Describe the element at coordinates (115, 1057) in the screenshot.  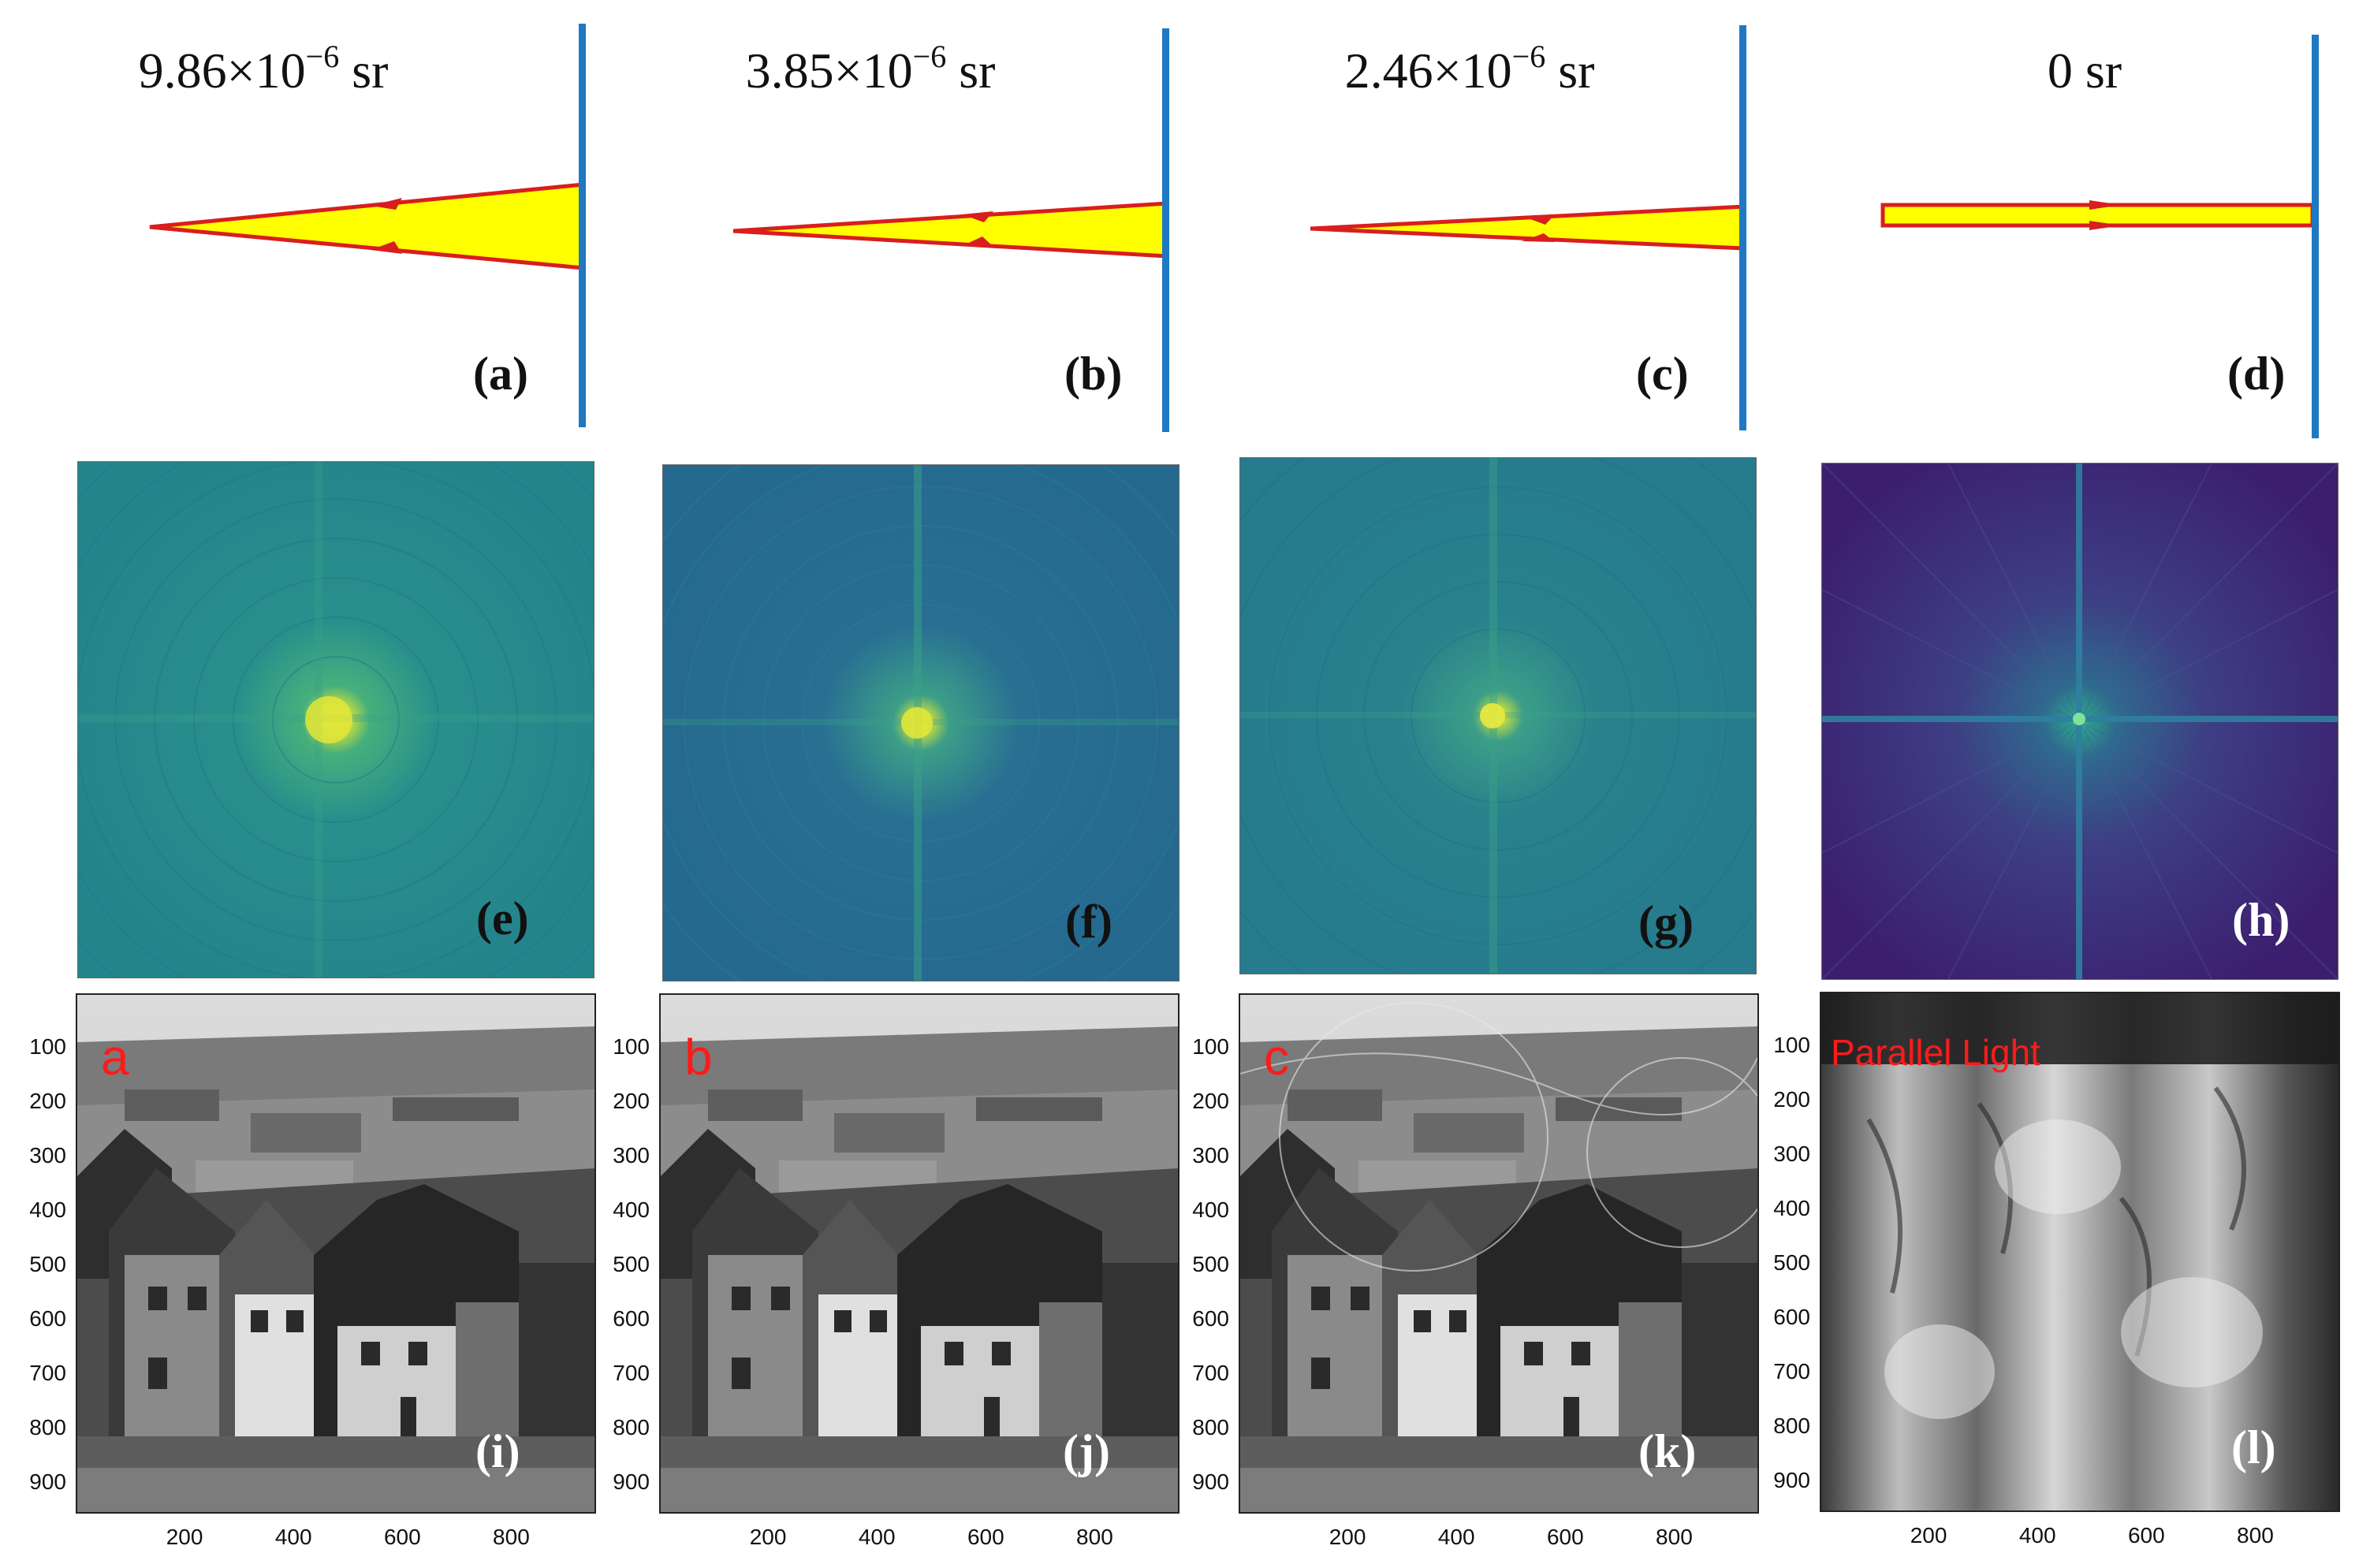
I see `overlay-label: a` at that location.